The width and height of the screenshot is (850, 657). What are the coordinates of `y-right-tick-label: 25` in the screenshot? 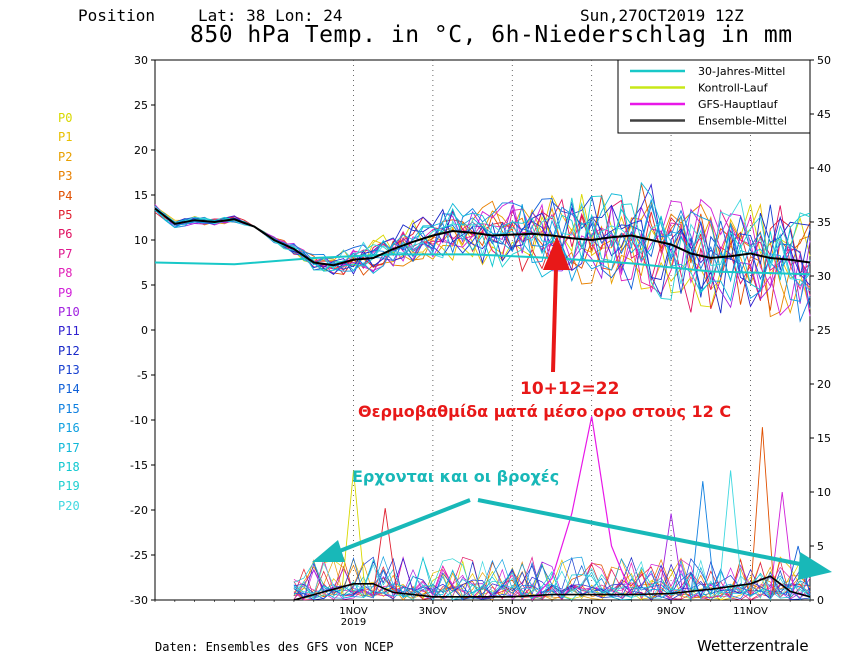 It's located at (824, 330).